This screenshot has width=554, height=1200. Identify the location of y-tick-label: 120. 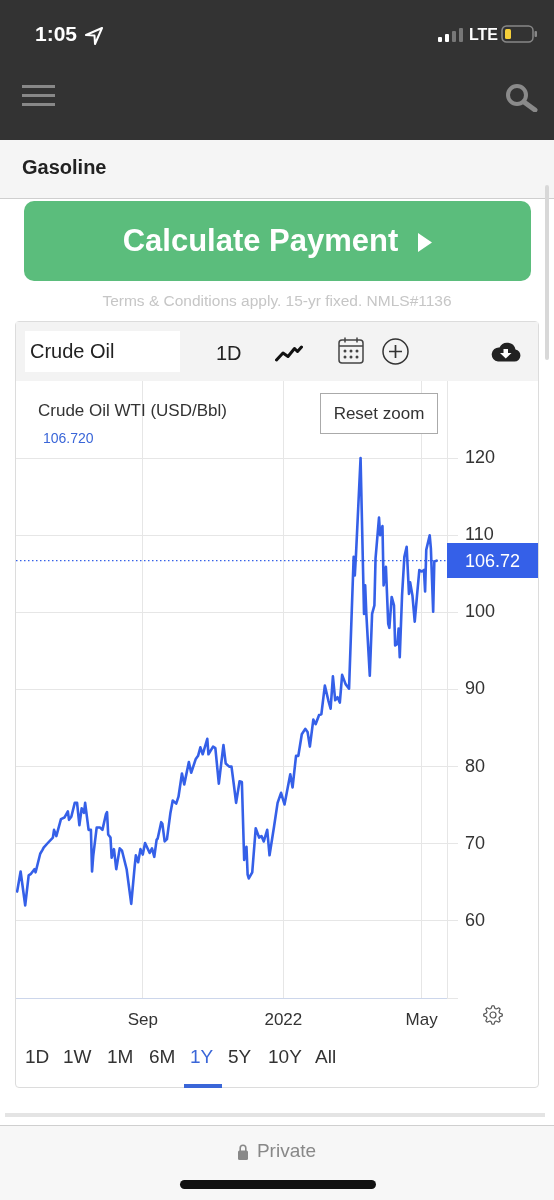
(480, 457).